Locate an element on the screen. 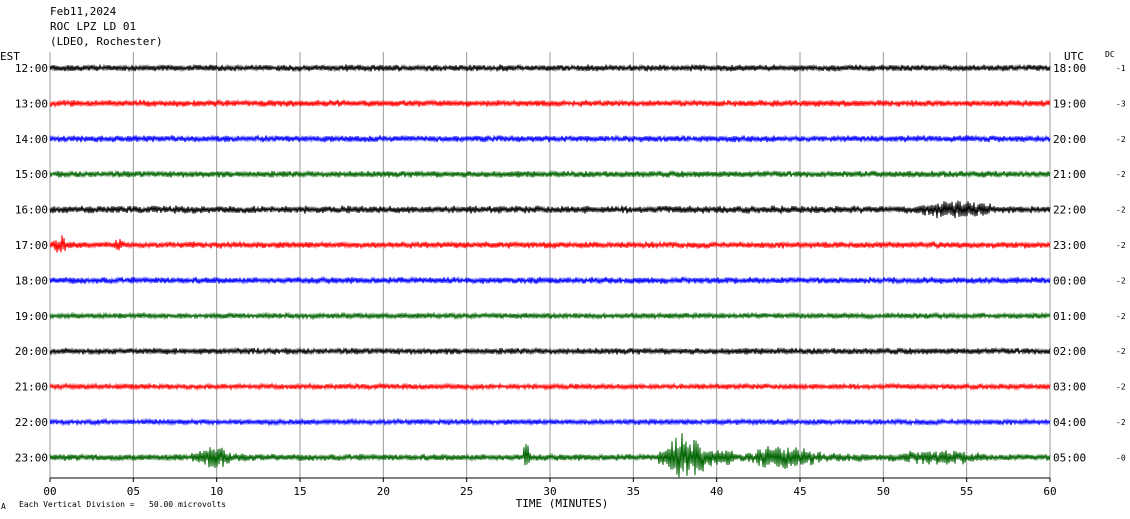 Image resolution: width=1130 pixels, height=519 pixels. dc-offset-label: -1 is located at coordinates (1121, 68).